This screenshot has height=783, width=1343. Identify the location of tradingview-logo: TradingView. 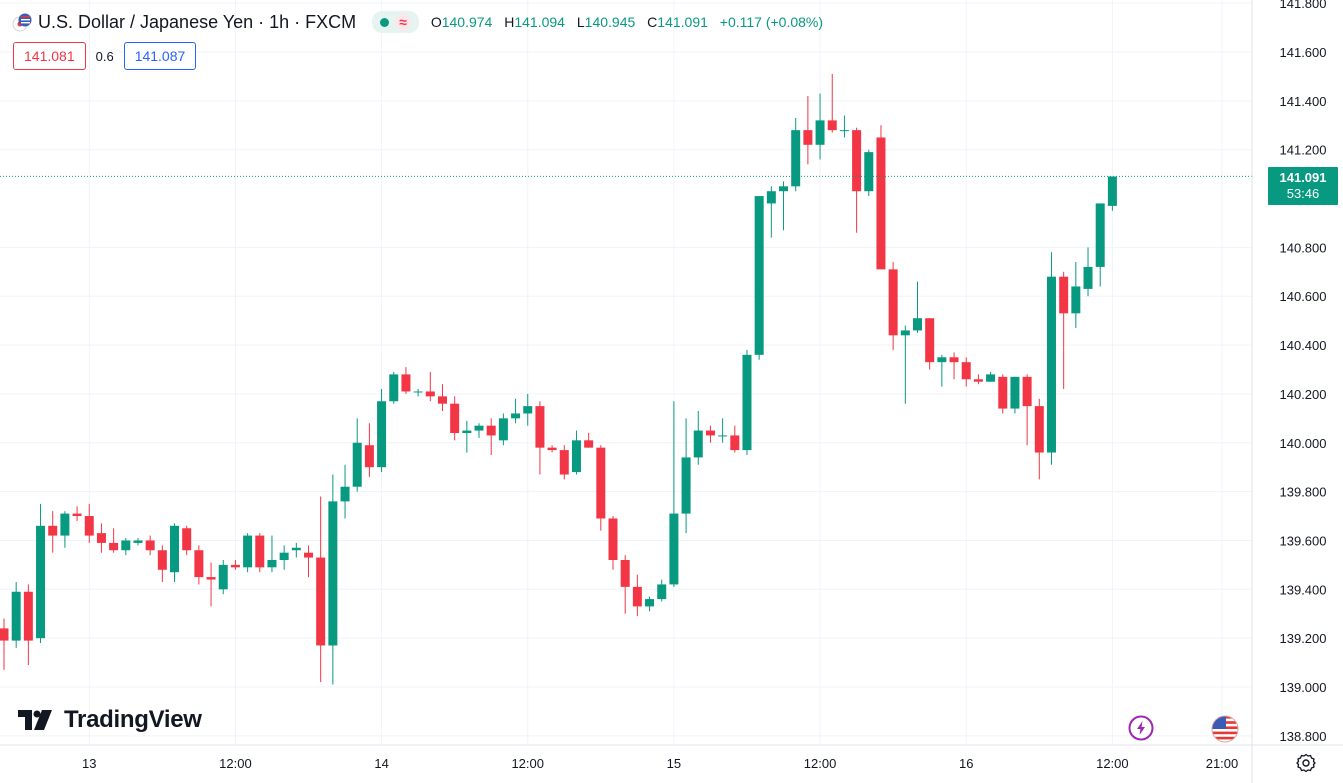
(110, 720).